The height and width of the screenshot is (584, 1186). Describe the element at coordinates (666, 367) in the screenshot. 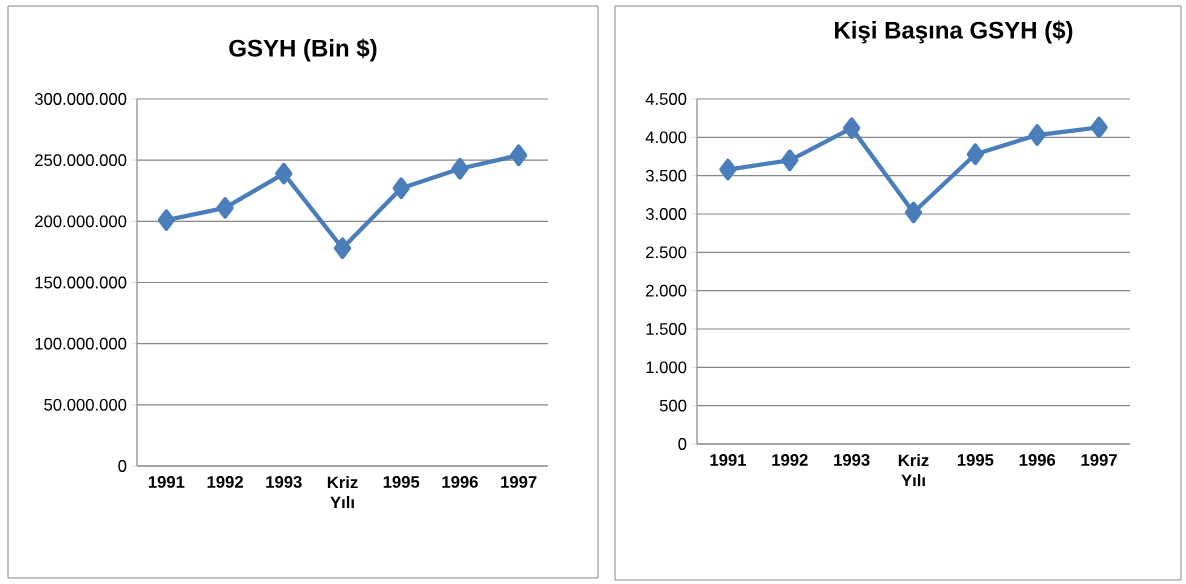

I see `y-tick-label: 1.000` at that location.